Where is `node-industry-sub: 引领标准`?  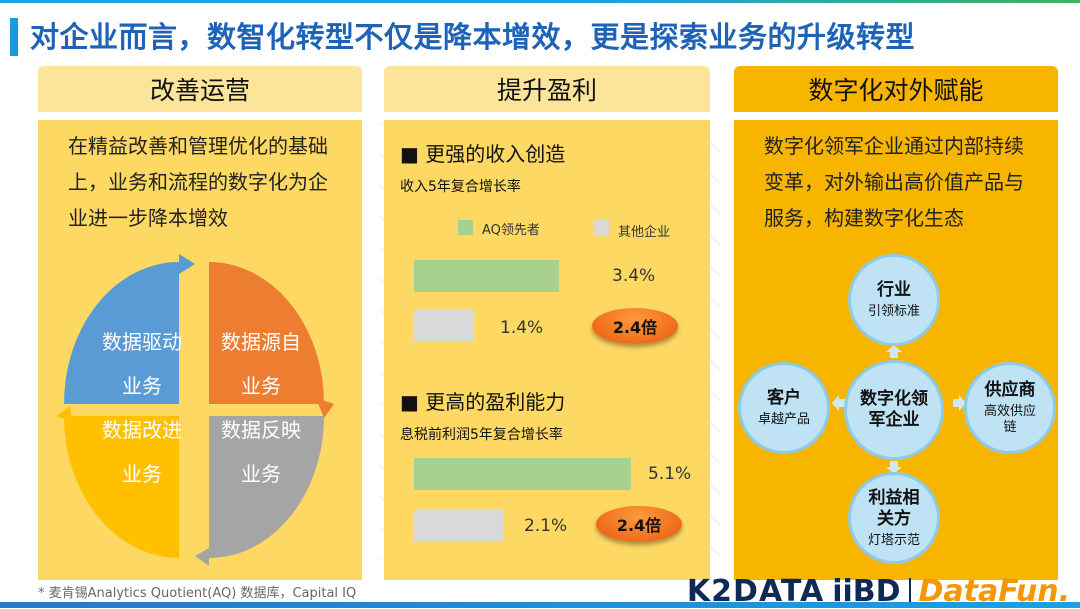
node-industry-sub: 引领标准 is located at coordinates (893, 311).